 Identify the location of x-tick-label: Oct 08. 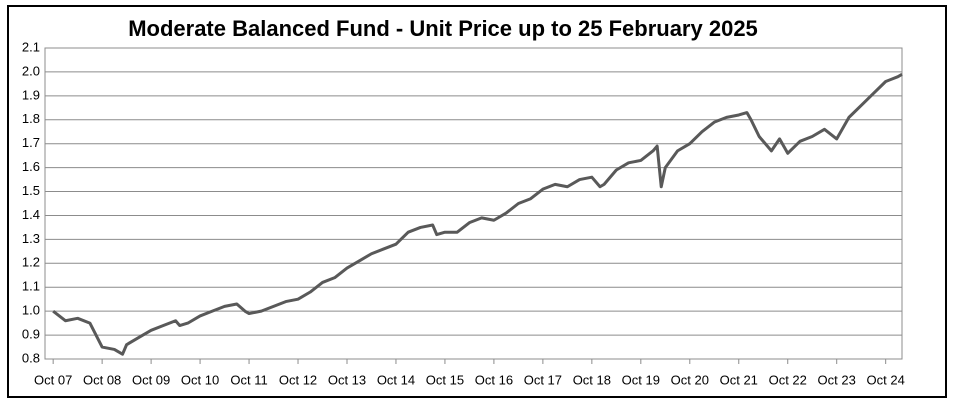
(102, 379).